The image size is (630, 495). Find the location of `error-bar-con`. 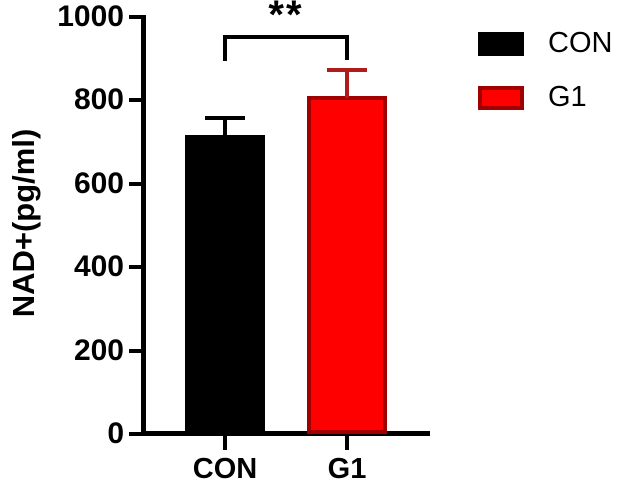

error-bar-con is located at coordinates (225, 127).